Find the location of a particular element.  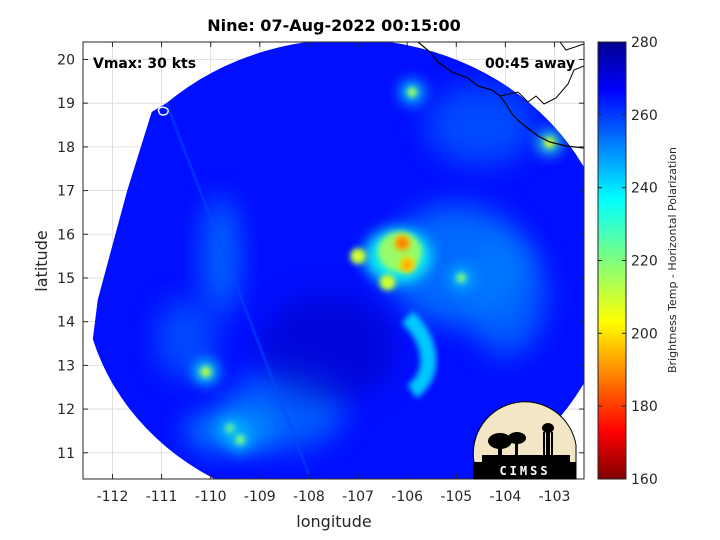

y-tick-label: 17 is located at coordinates (66, 192).